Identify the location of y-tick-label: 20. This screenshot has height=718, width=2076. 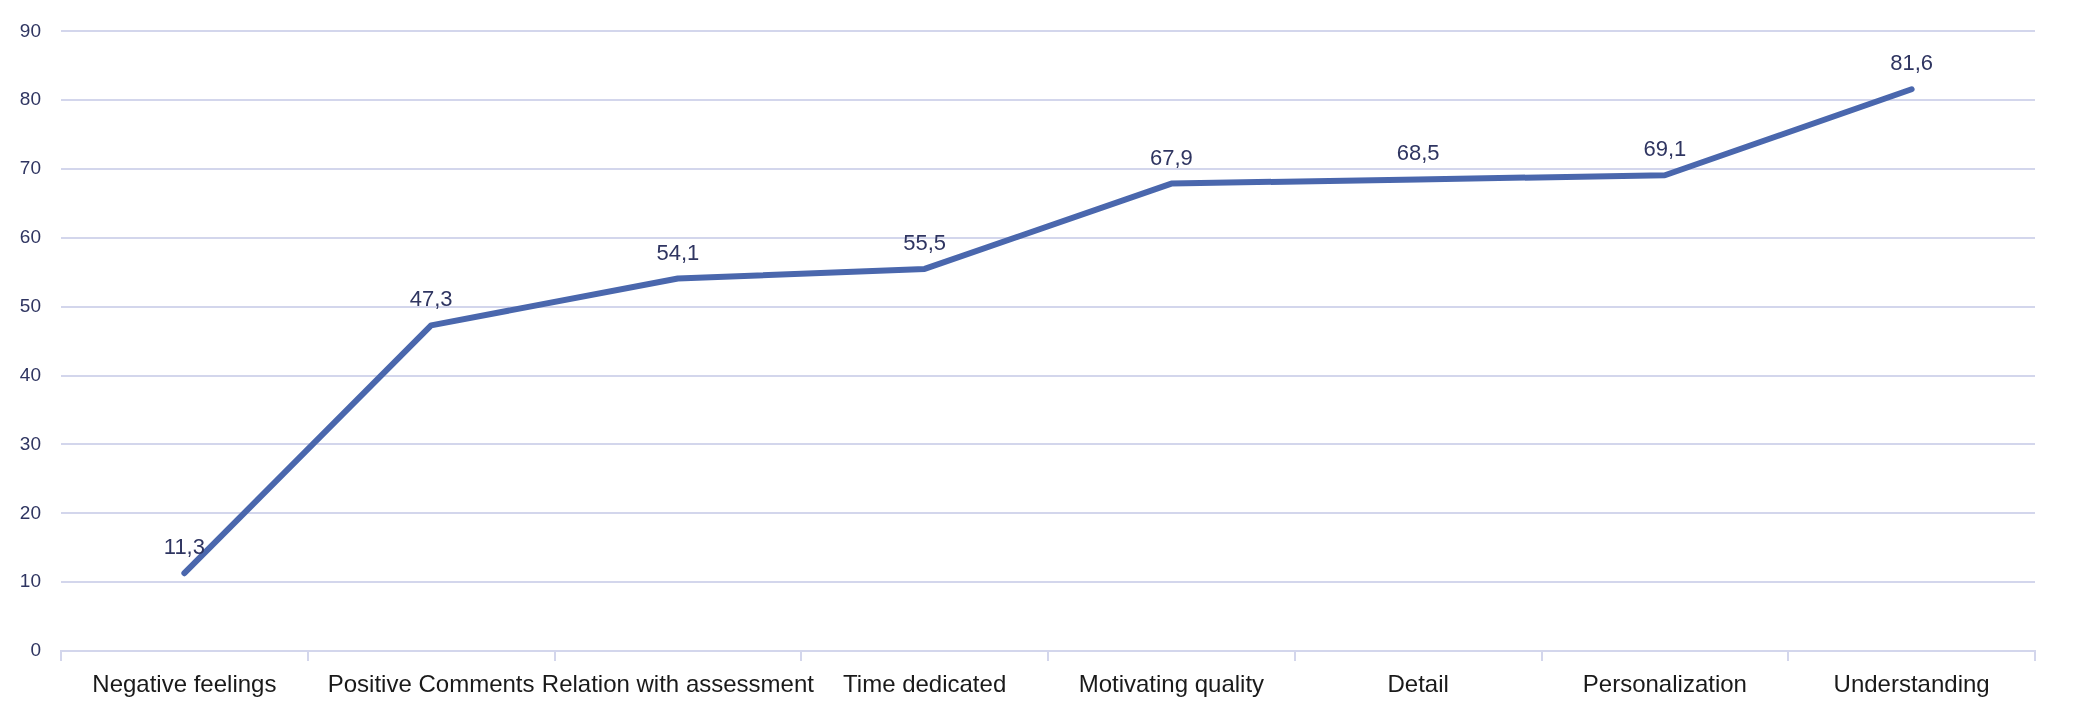
(30, 512).